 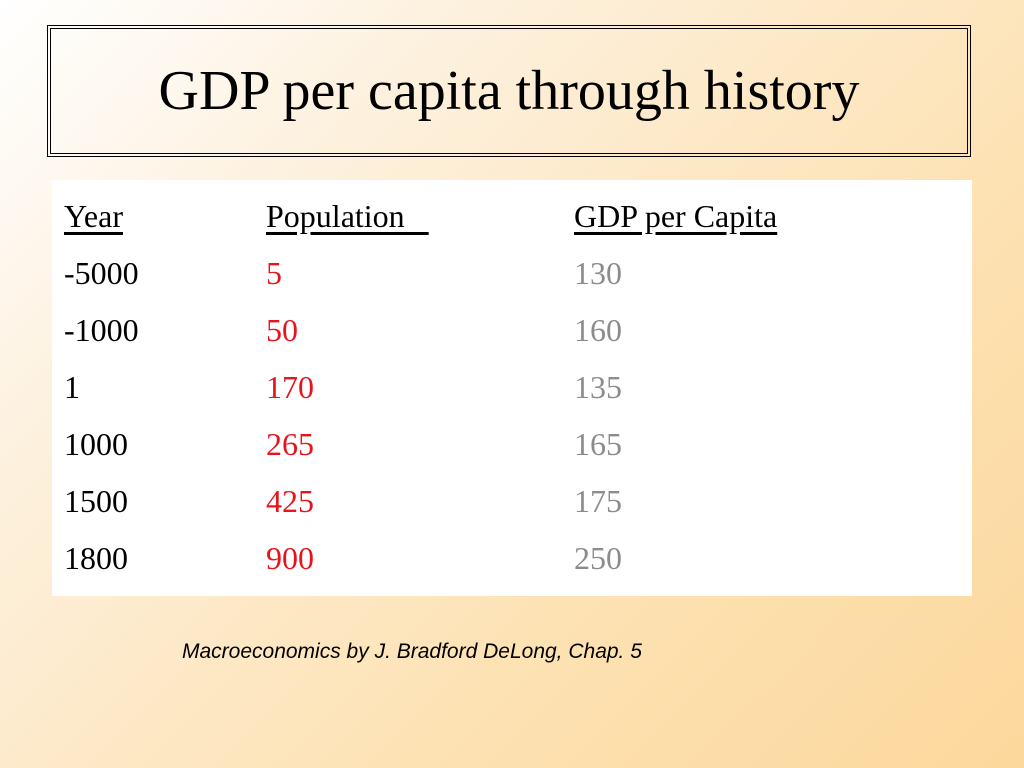 What do you see at coordinates (72, 387) in the screenshot?
I see `cell-year: 1` at bounding box center [72, 387].